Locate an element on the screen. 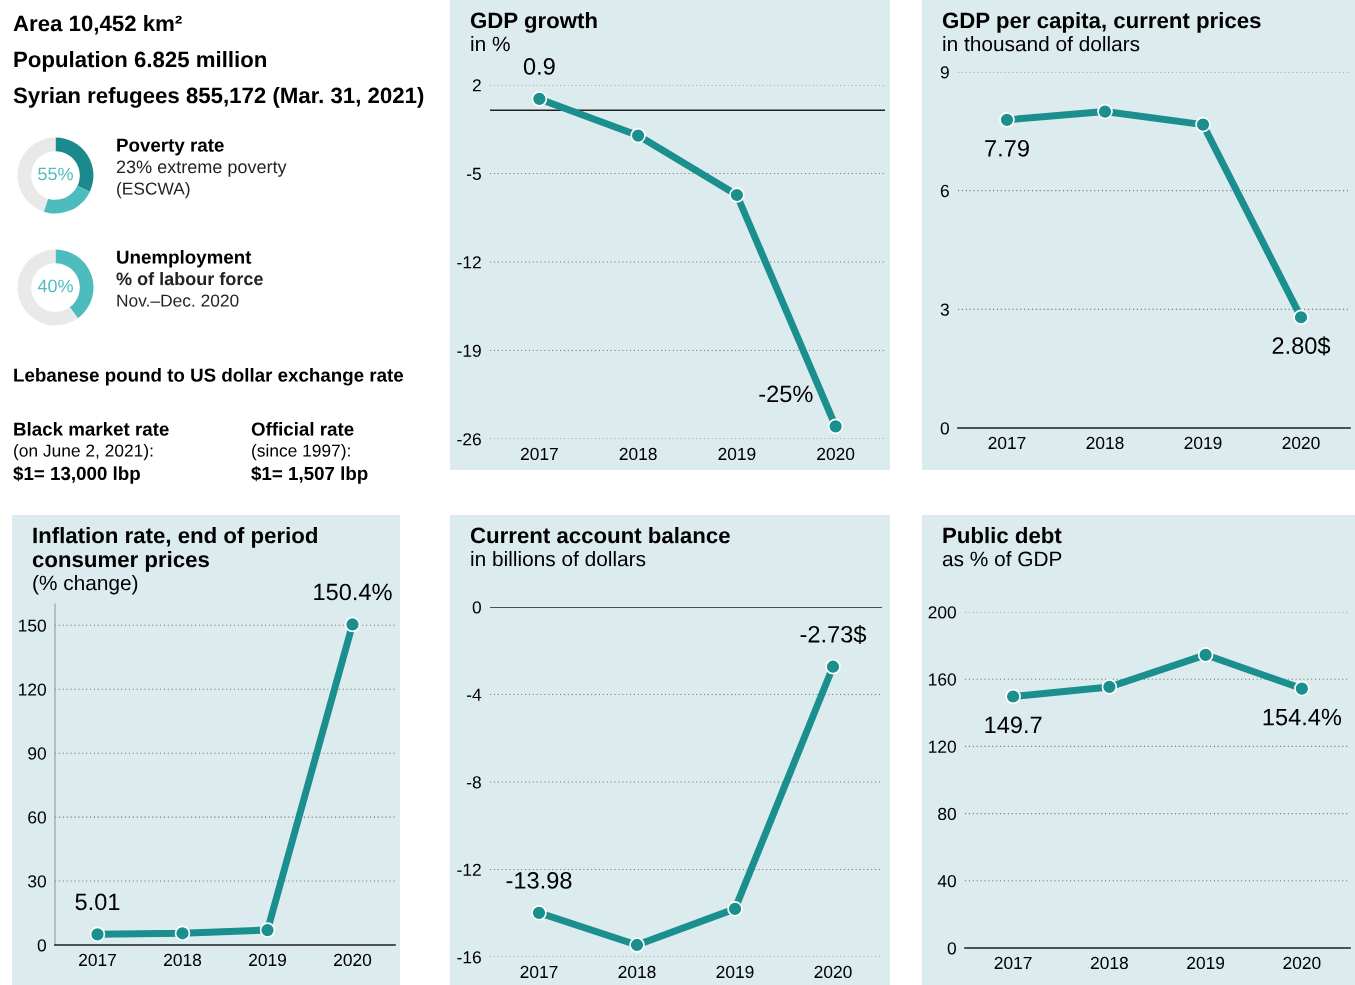 Image resolution: width=1355 pixels, height=985 pixels. chart-title: Inflation rate, end of period consumer prices is located at coordinates (174, 549).